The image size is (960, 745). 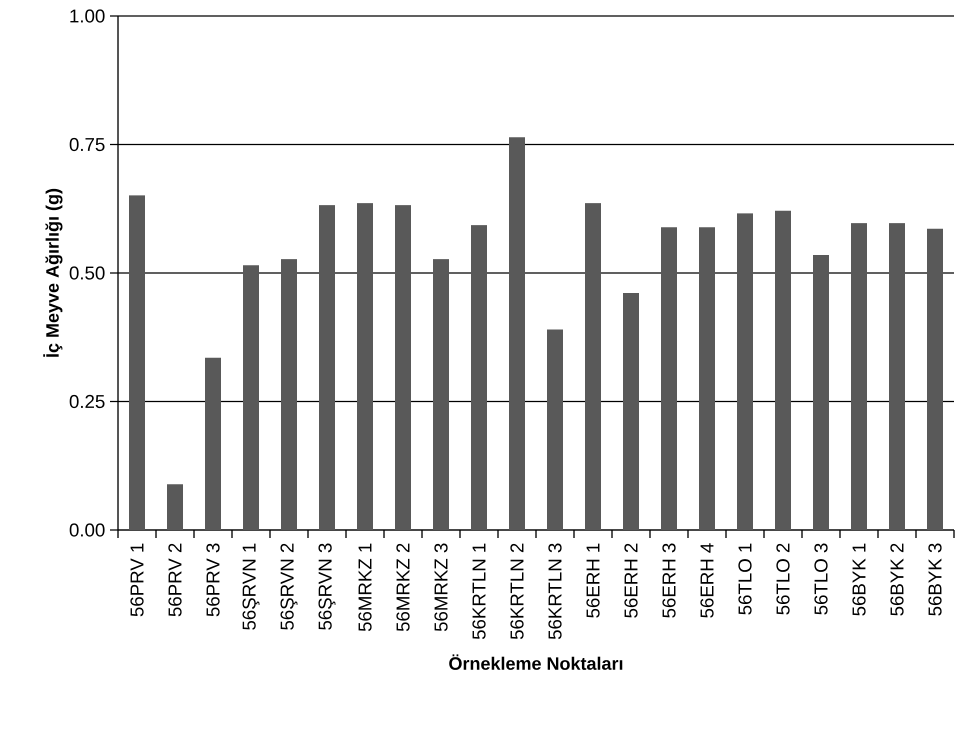 I want to click on x-tick-label: 56BYK 1, so click(x=859, y=580).